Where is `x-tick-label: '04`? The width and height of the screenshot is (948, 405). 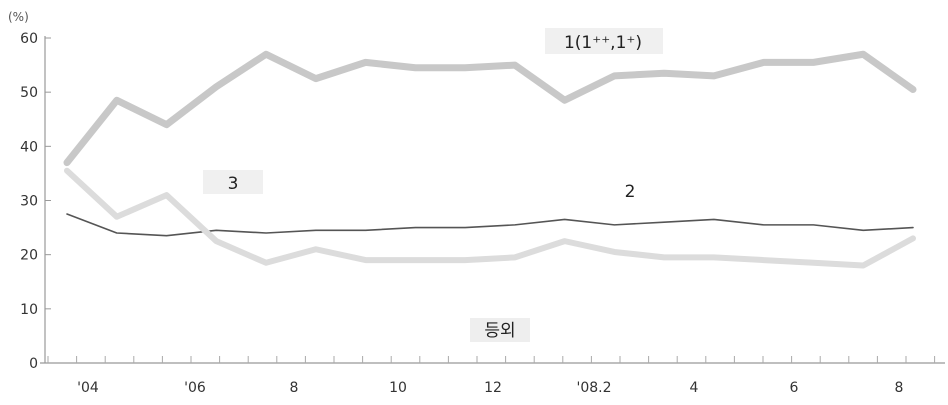
x-tick-label: '04 is located at coordinates (88, 388).